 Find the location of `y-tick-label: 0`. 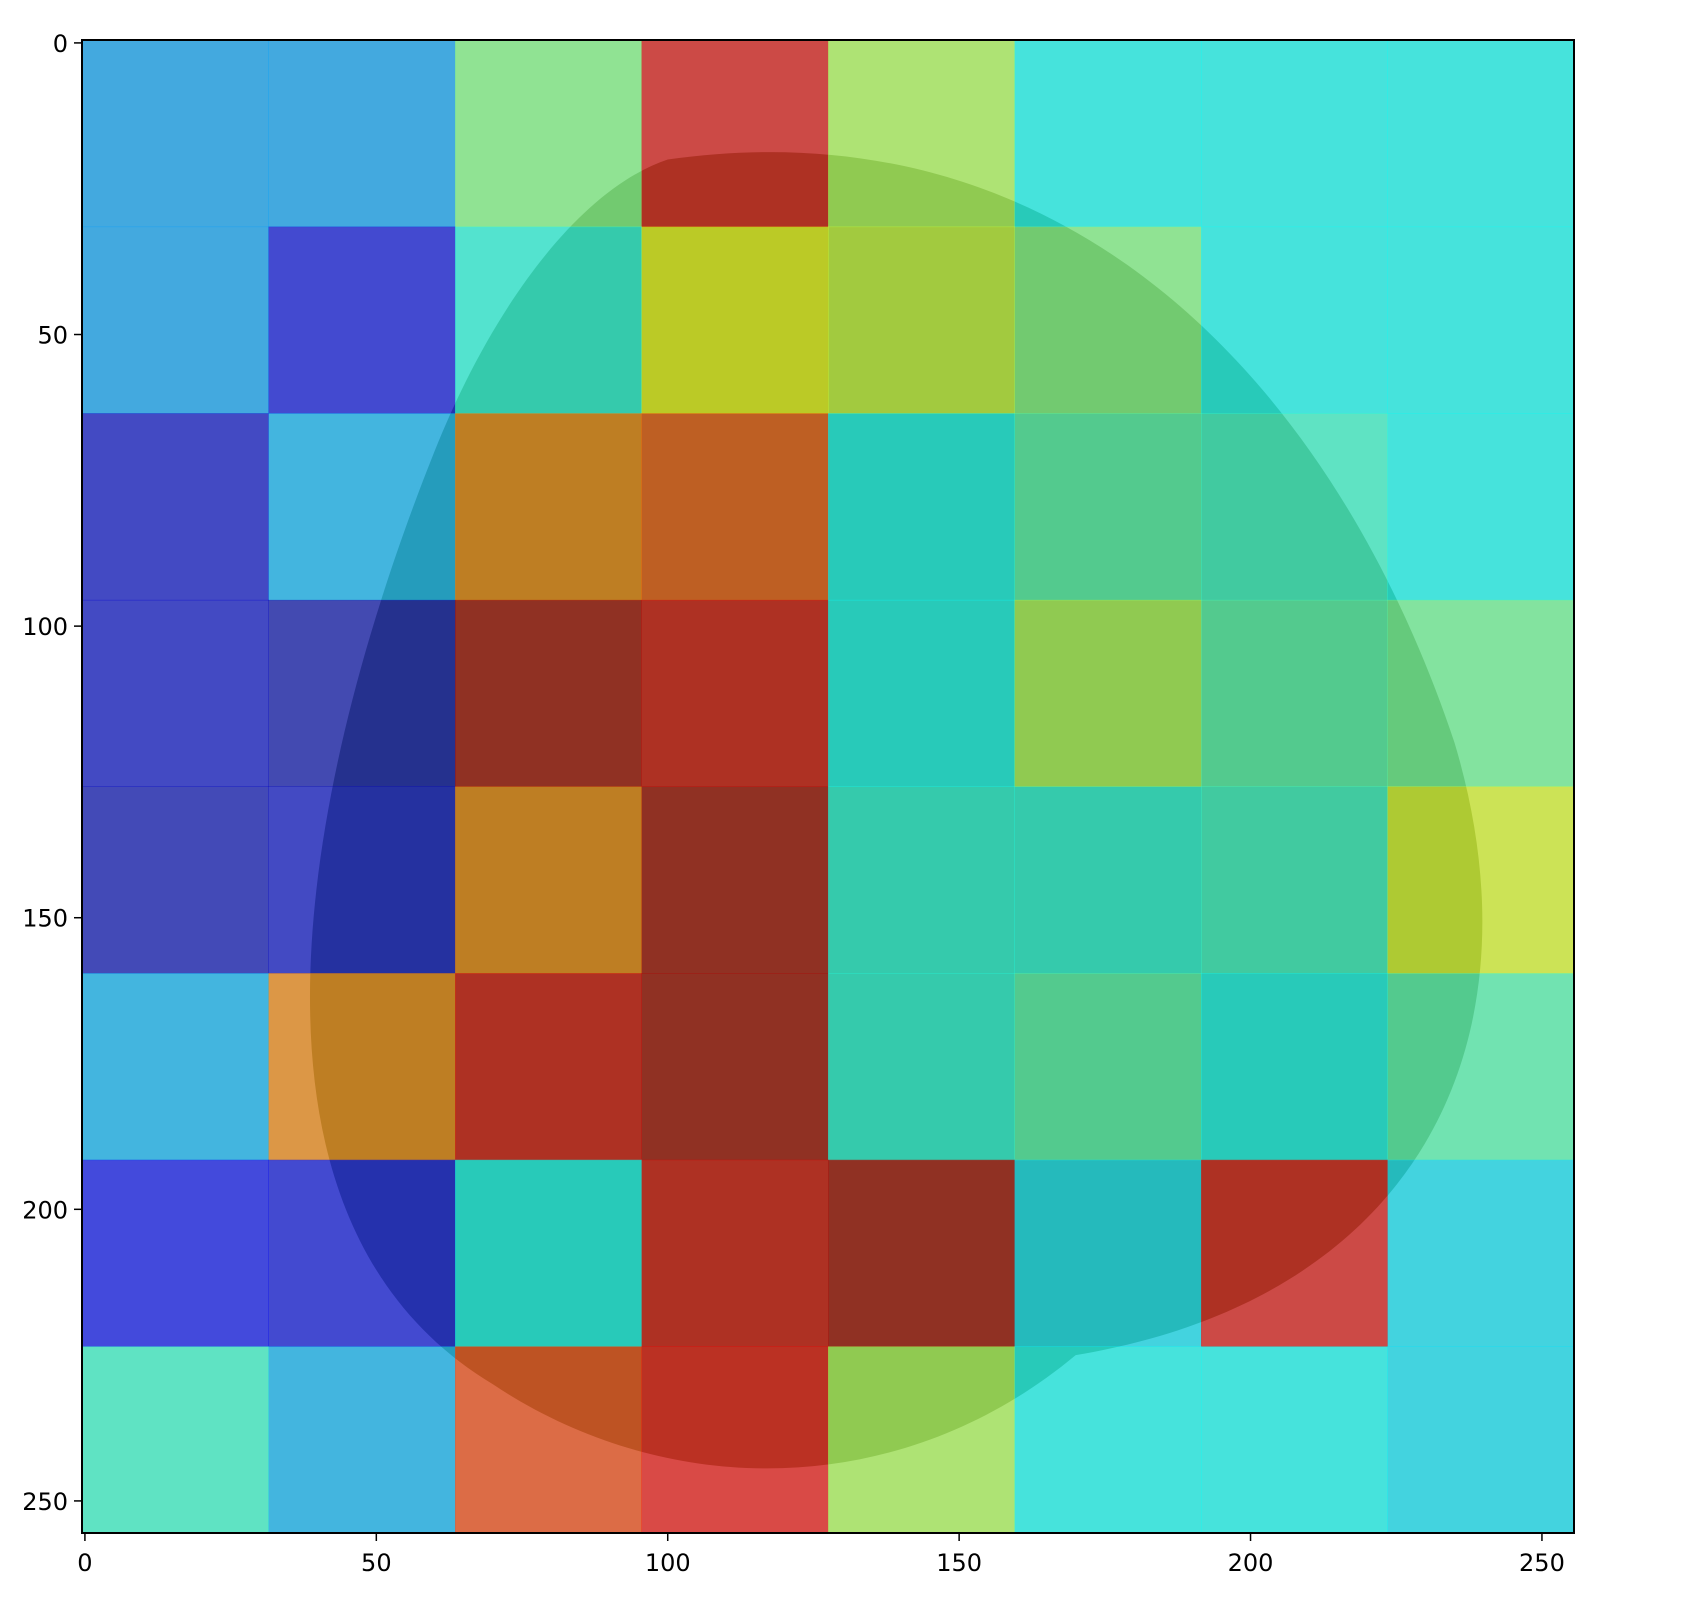

y-tick-label: 0 is located at coordinates (60, 44).